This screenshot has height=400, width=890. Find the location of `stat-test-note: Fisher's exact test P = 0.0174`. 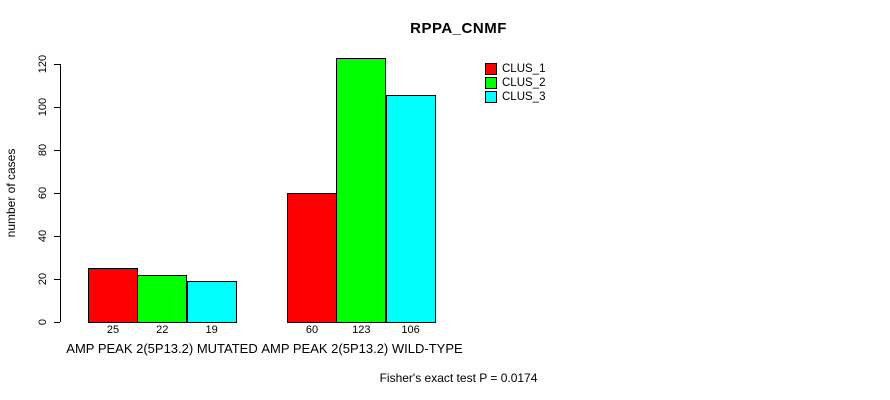

stat-test-note: Fisher's exact test P = 0.0174 is located at coordinates (458, 378).